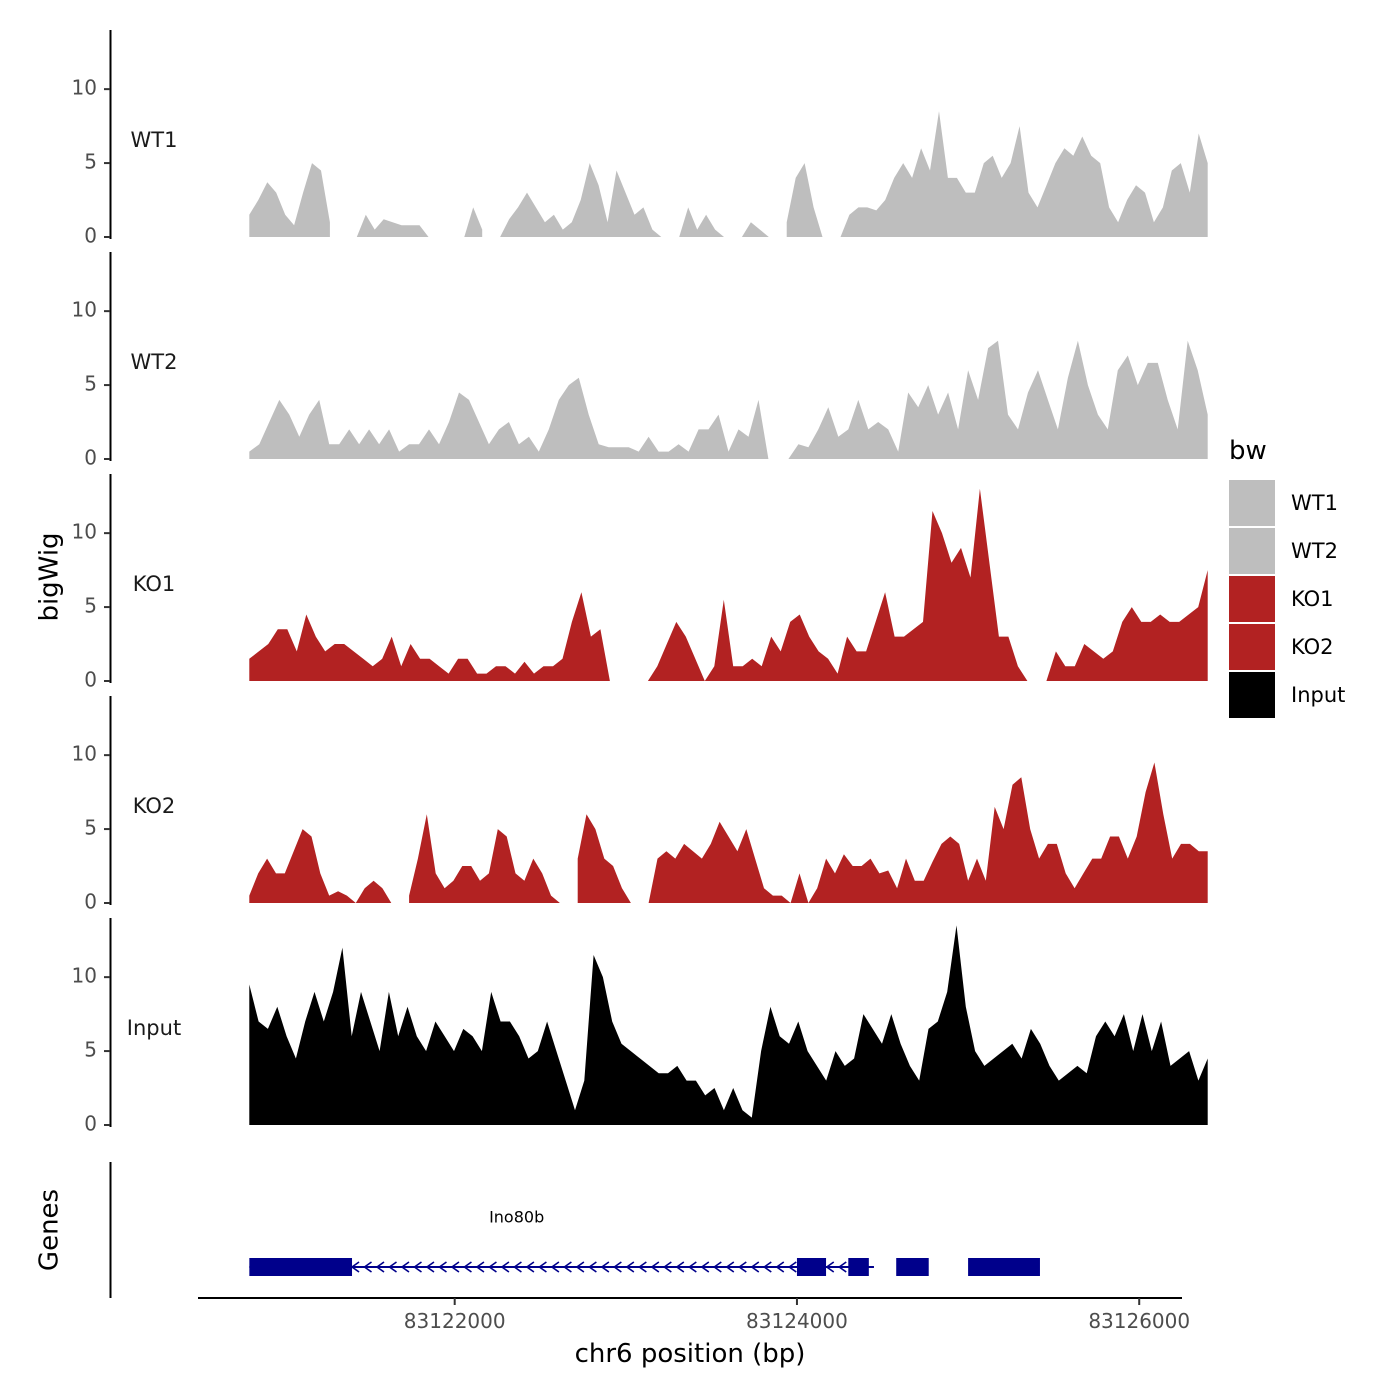  Describe the element at coordinates (1312, 647) in the screenshot. I see `legend-label-ko2: KO2` at that location.